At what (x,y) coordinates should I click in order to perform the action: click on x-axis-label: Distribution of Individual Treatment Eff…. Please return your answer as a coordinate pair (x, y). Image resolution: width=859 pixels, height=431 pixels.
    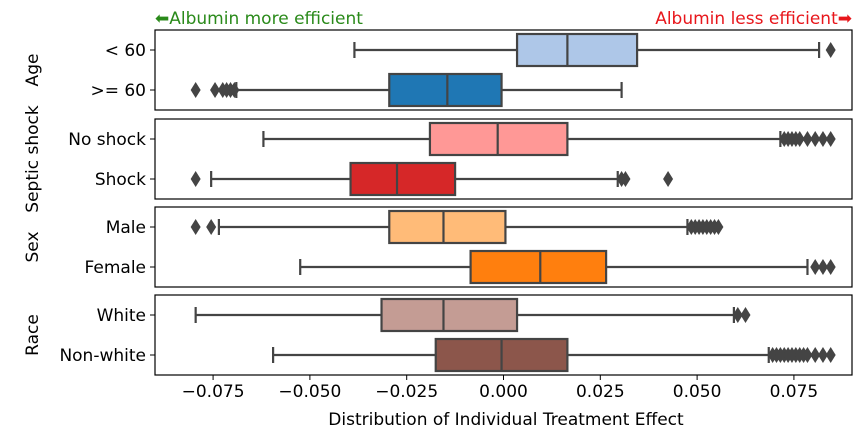
    Looking at the image, I should click on (506, 420).